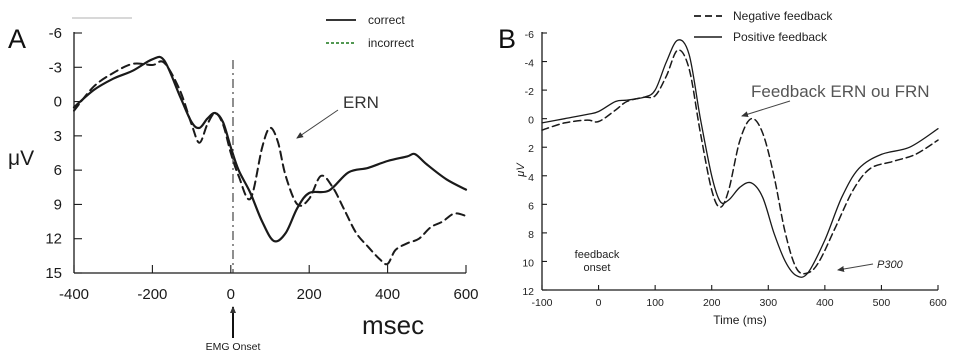 The image size is (980, 356). I want to click on b-ytick-label: 10, so click(528, 263).